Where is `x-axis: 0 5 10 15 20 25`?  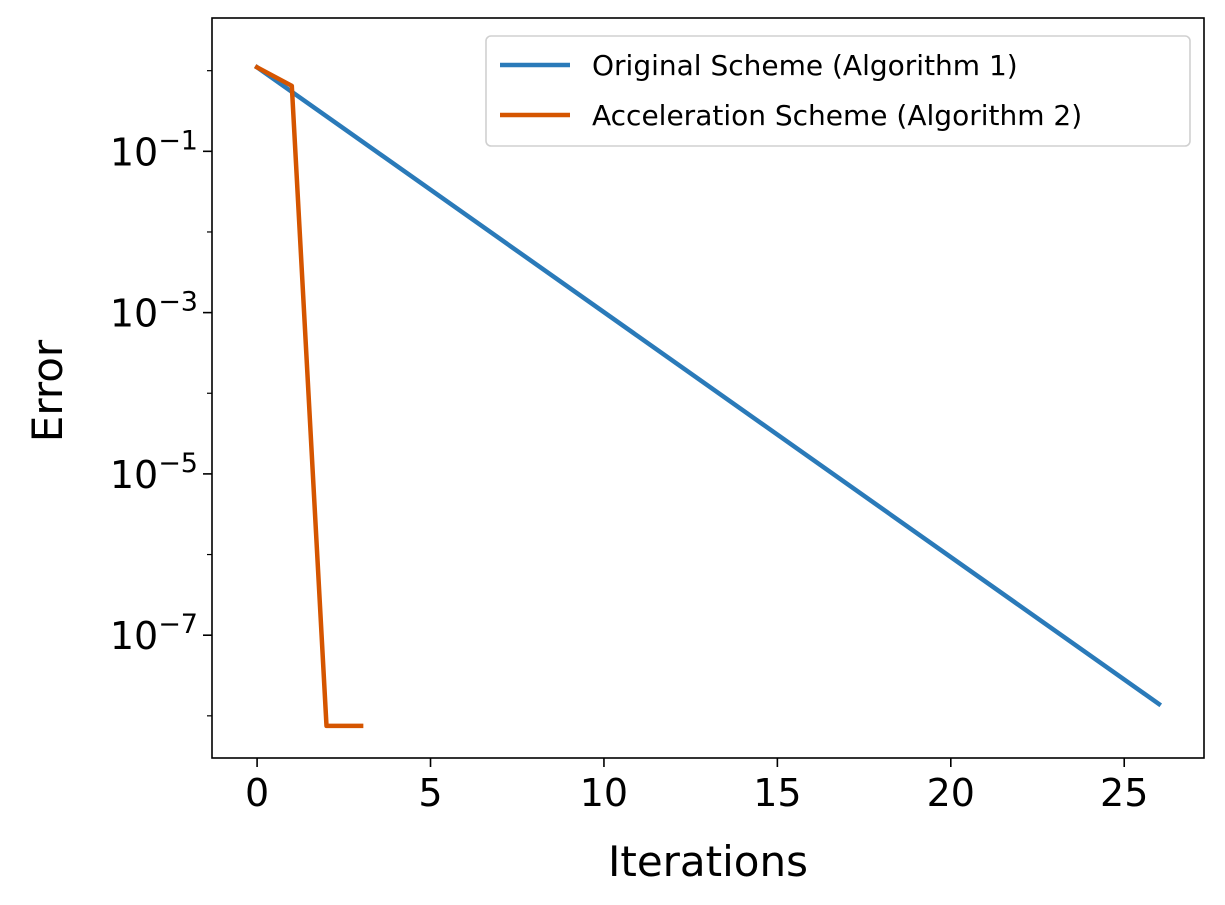
x-axis: 0 5 10 15 20 25 is located at coordinates (696, 786).